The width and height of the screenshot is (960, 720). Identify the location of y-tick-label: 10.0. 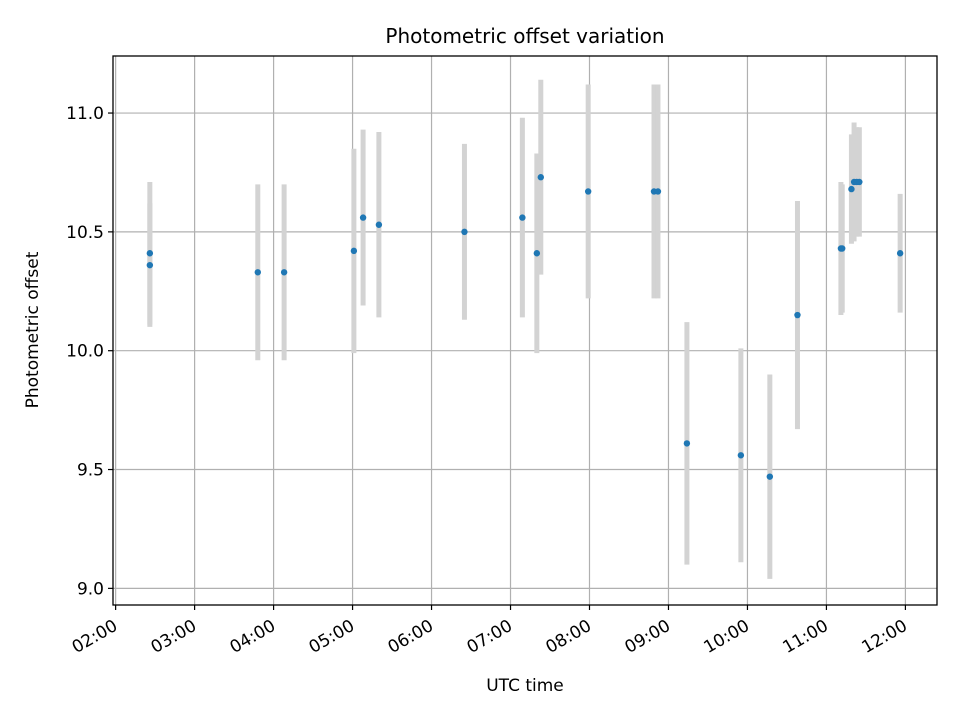
(85, 352).